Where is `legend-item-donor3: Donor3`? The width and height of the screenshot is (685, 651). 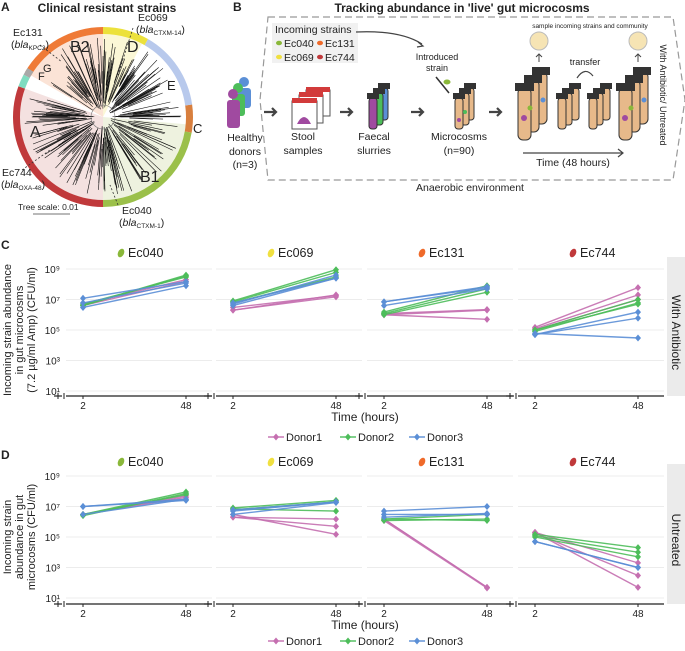
legend-item-donor3: Donor3 is located at coordinates (436, 641).